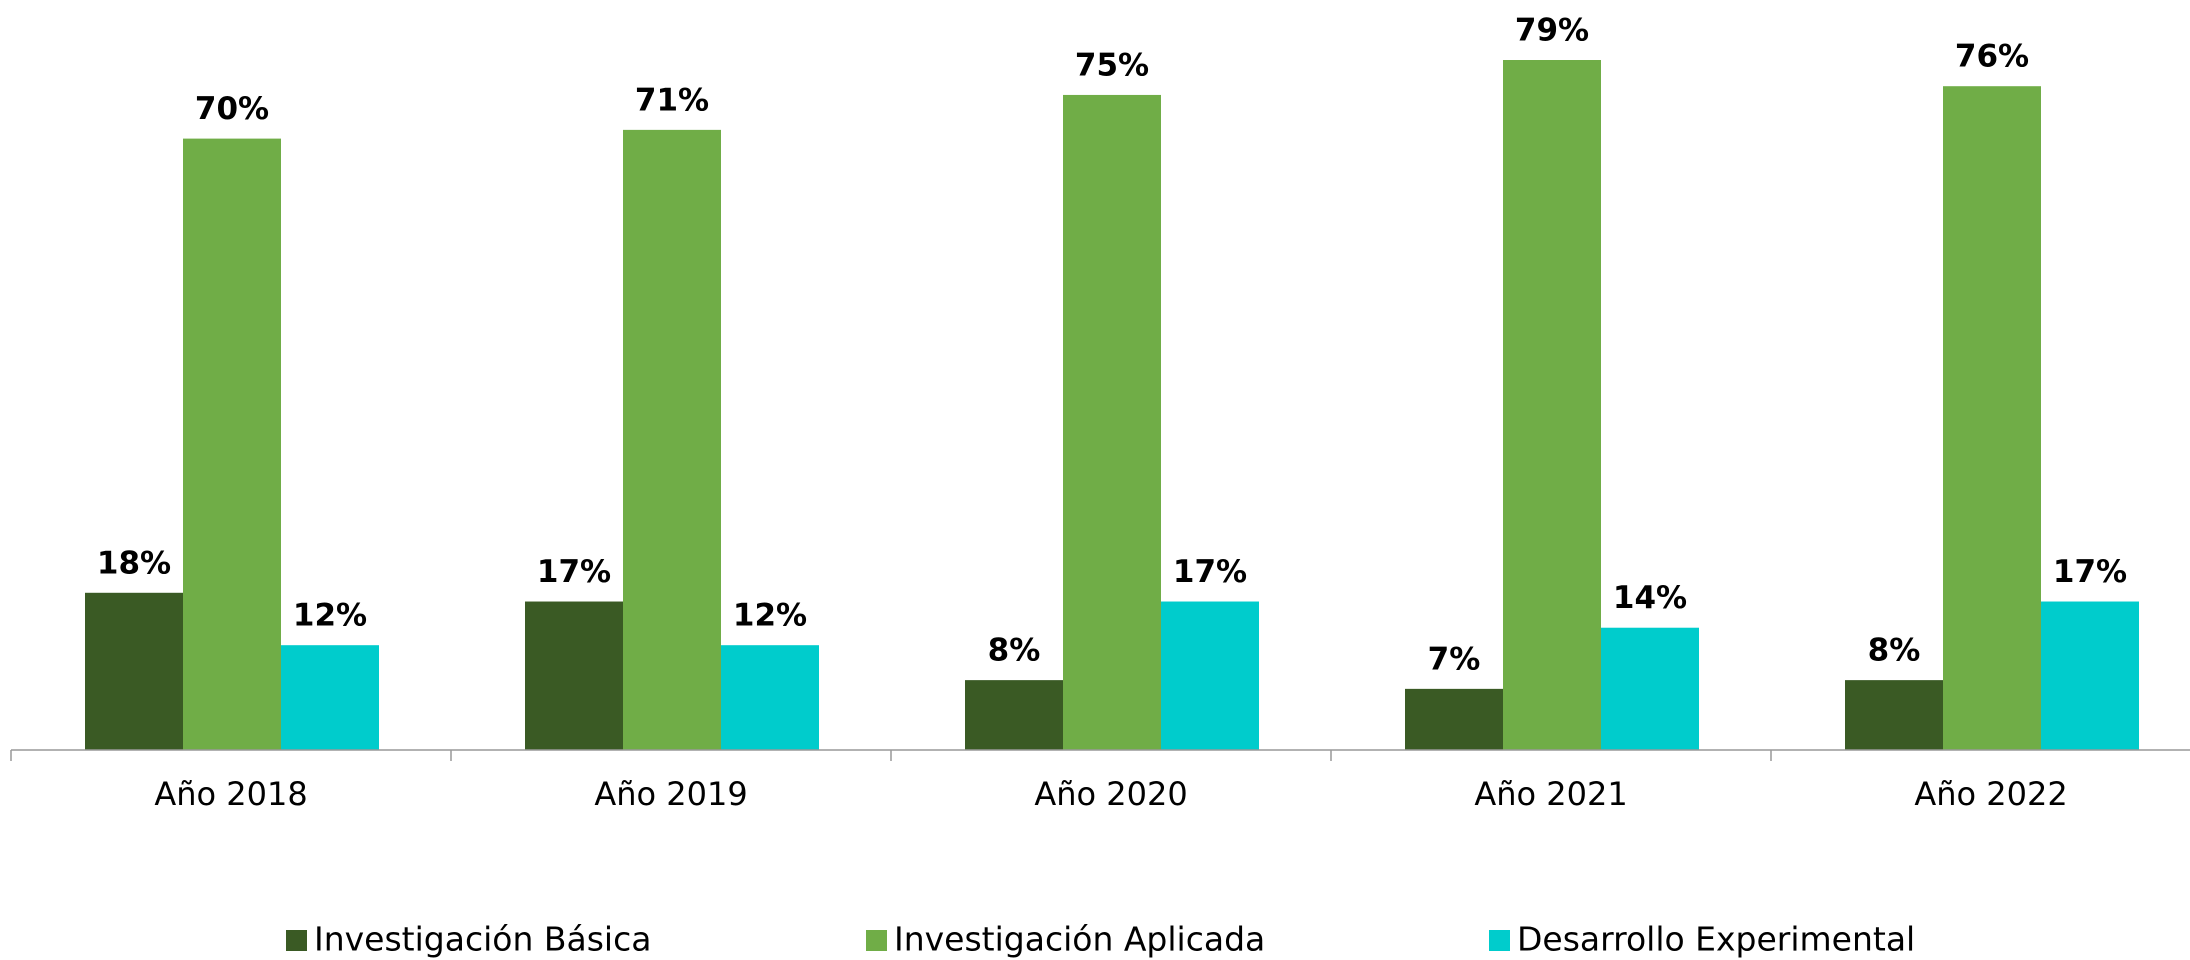  I want to click on value-label: 70%, so click(232, 109).